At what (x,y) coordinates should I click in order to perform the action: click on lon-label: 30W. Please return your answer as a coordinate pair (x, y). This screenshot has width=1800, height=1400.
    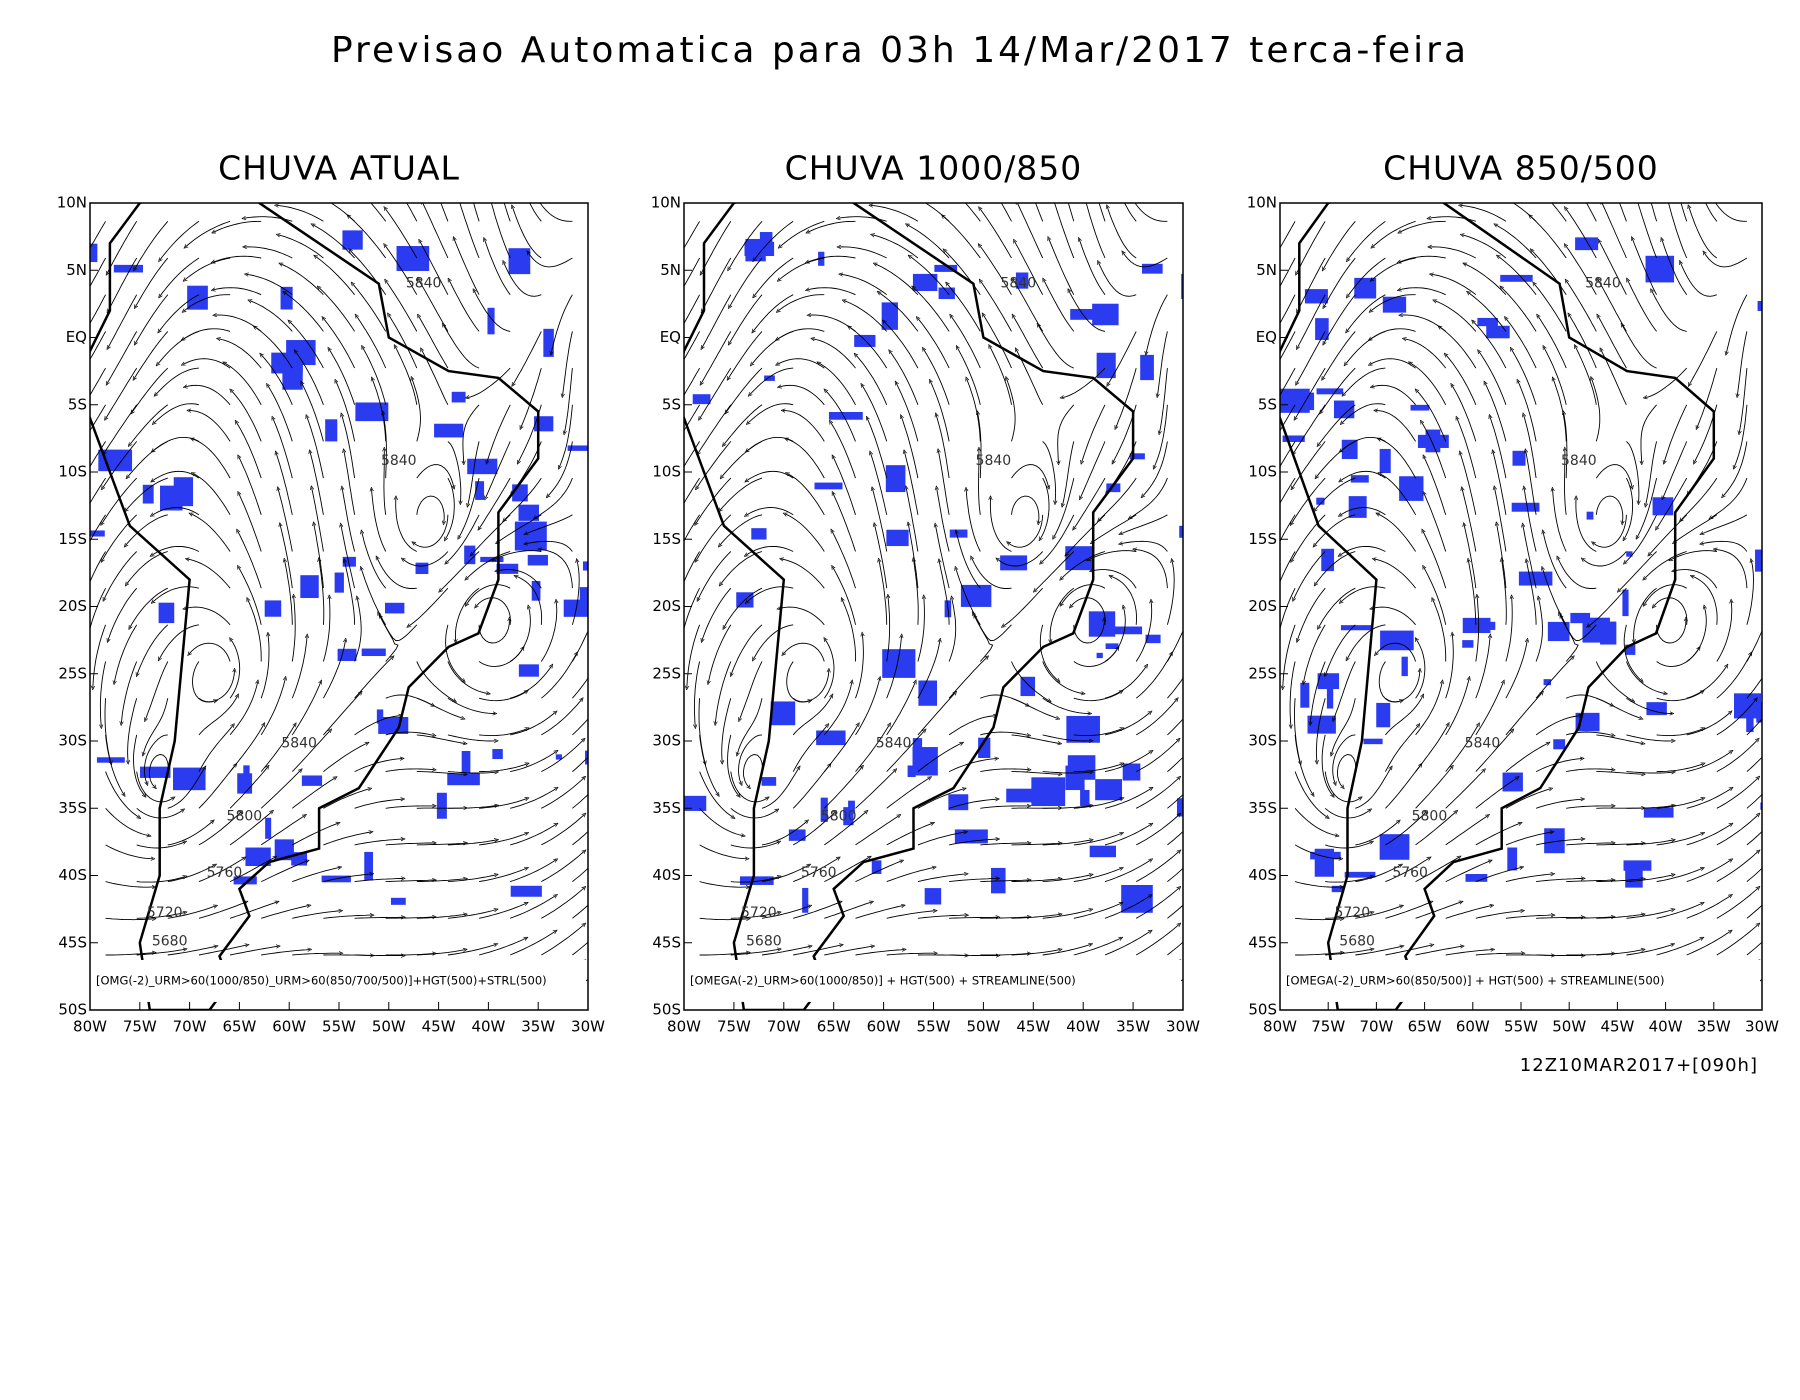
    Looking at the image, I should click on (1183, 1027).